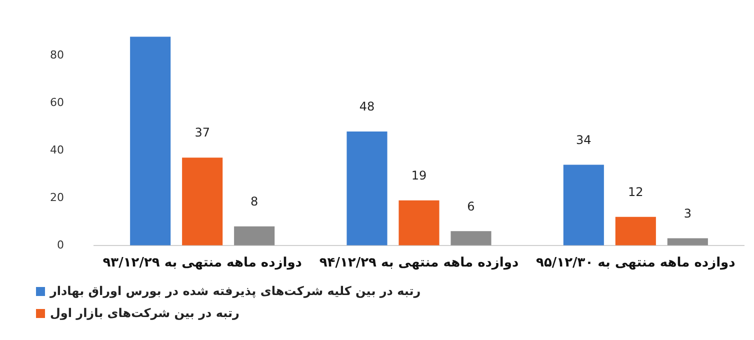 The width and height of the screenshot is (754, 340). I want to click on data-label: 8, so click(254, 201).